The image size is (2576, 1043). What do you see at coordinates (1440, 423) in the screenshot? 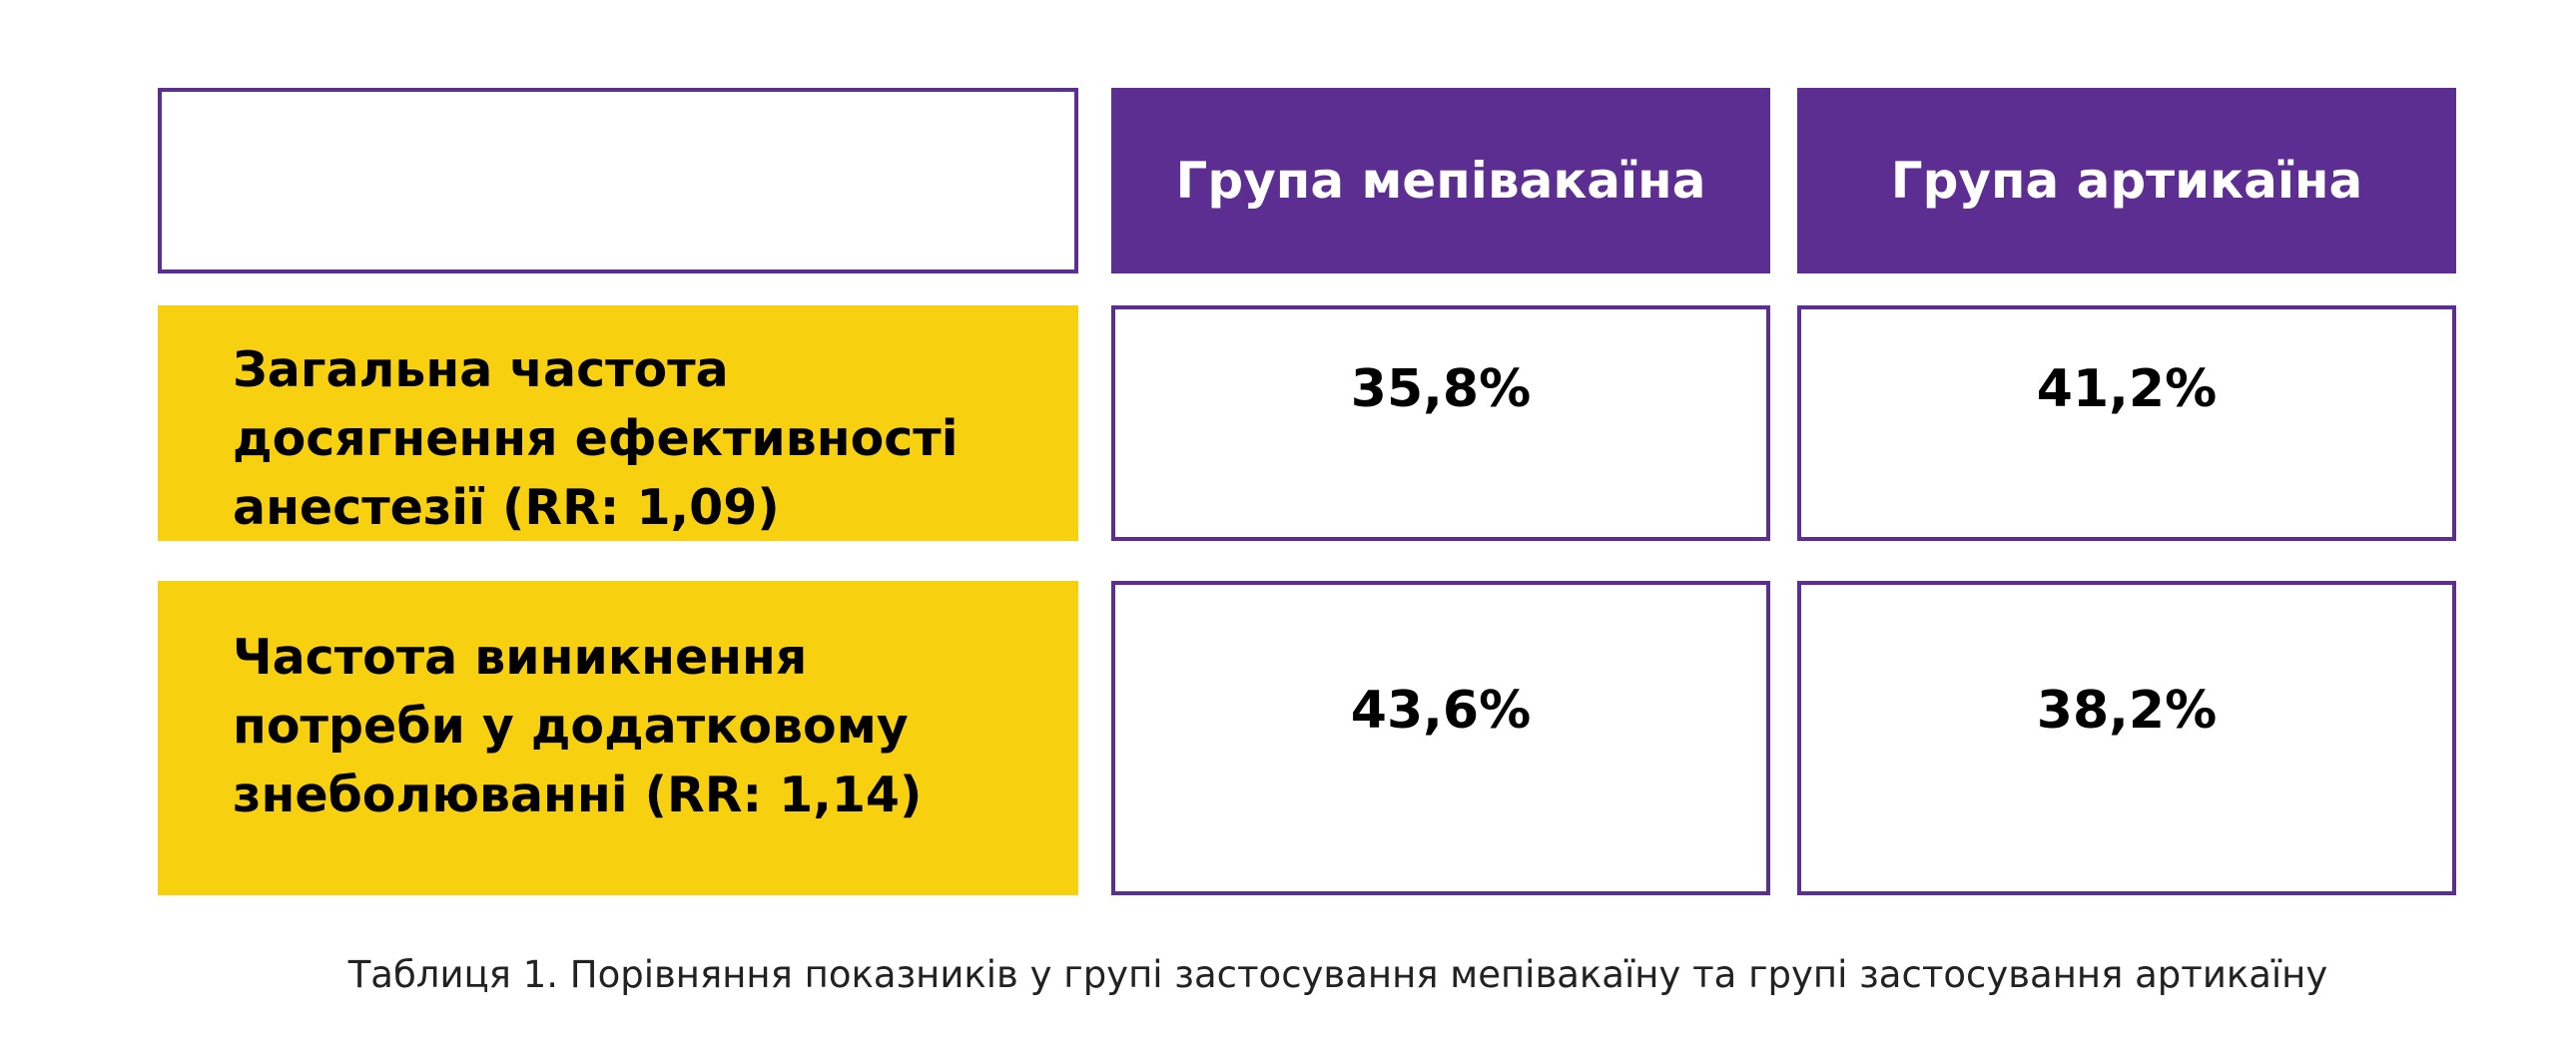
I see `value-cell-mepivacaine-efficacy: 35,8%` at bounding box center [1440, 423].